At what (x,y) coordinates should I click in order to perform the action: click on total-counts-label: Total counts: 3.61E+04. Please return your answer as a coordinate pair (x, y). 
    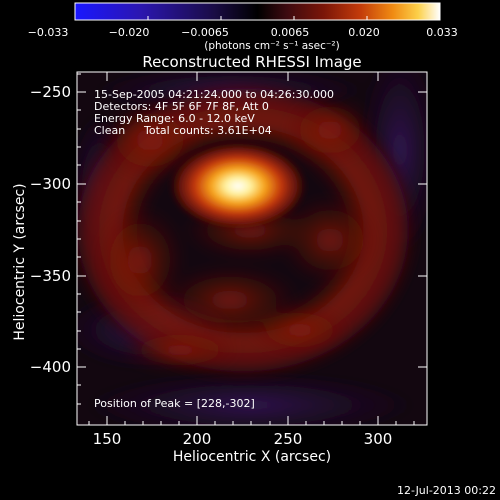
    Looking at the image, I should click on (207, 130).